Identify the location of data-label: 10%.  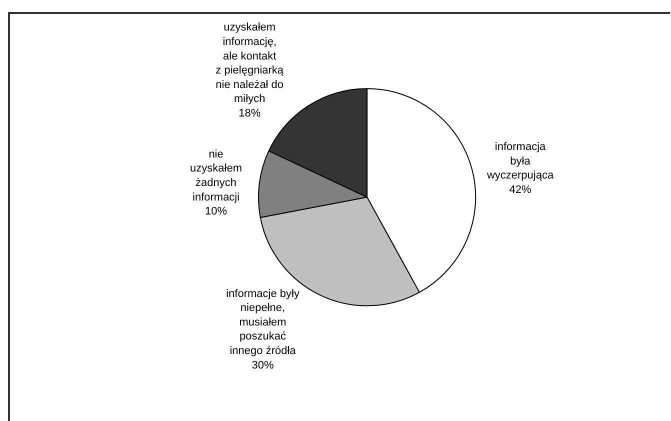
(216, 212).